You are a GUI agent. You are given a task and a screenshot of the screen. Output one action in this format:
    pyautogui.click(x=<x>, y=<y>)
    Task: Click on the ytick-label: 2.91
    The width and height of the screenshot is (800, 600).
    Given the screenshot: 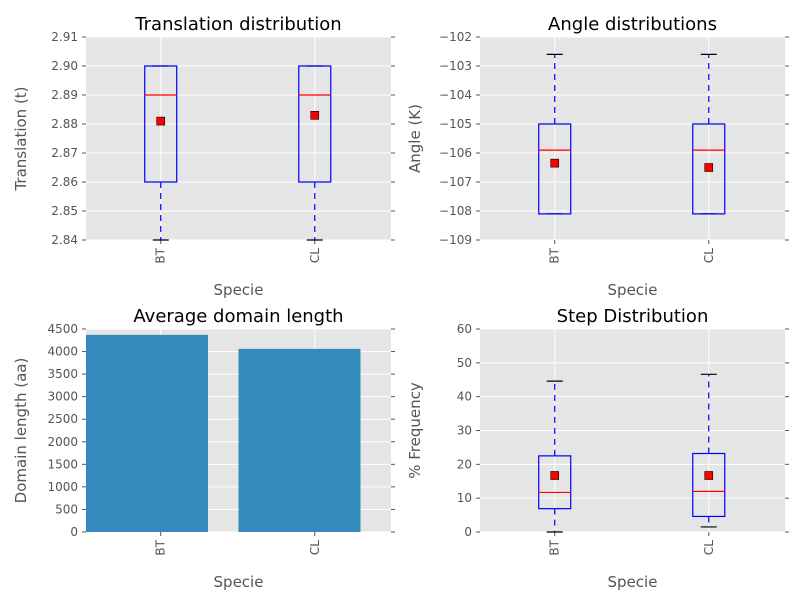 What is the action you would take?
    pyautogui.click(x=64, y=37)
    